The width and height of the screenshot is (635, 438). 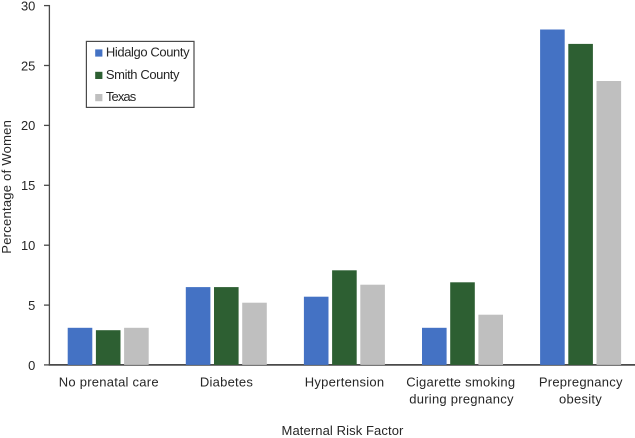 I want to click on svg-text: No prenatal care, so click(x=109, y=381).